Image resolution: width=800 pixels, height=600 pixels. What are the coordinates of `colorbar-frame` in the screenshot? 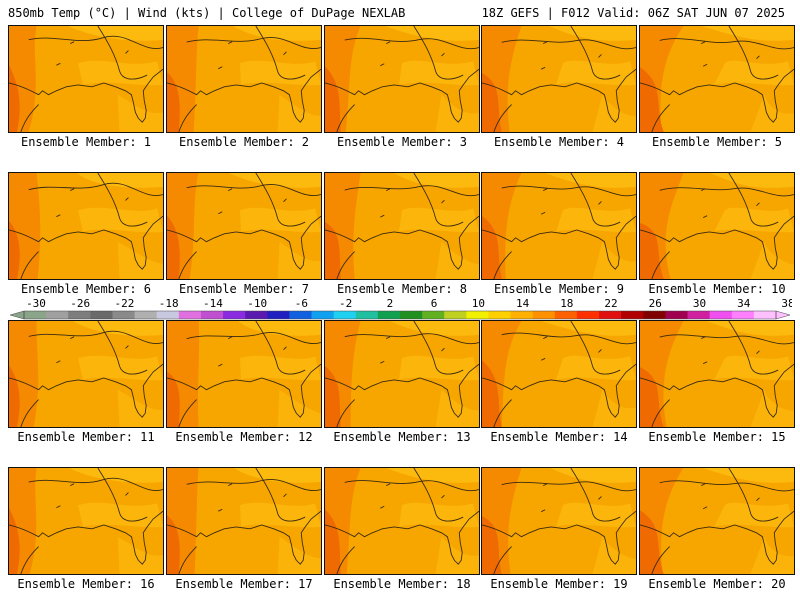 It's located at (400, 315).